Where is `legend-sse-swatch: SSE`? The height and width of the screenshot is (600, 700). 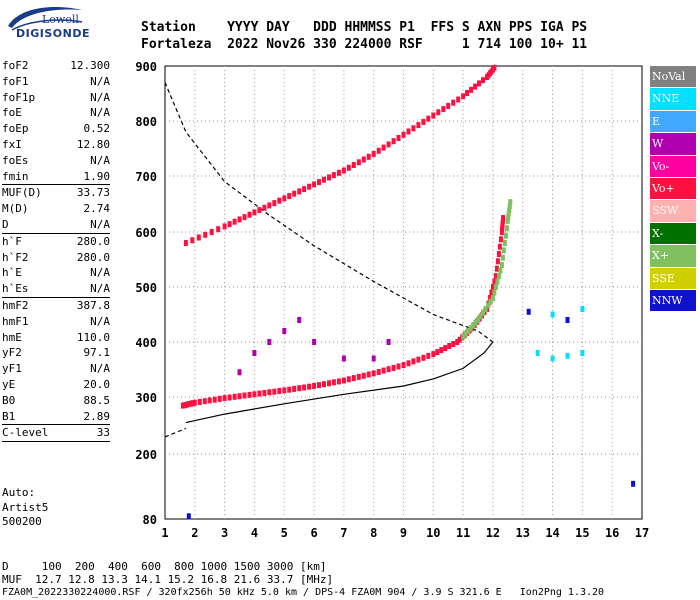 legend-sse-swatch: SSE is located at coordinates (673, 278).